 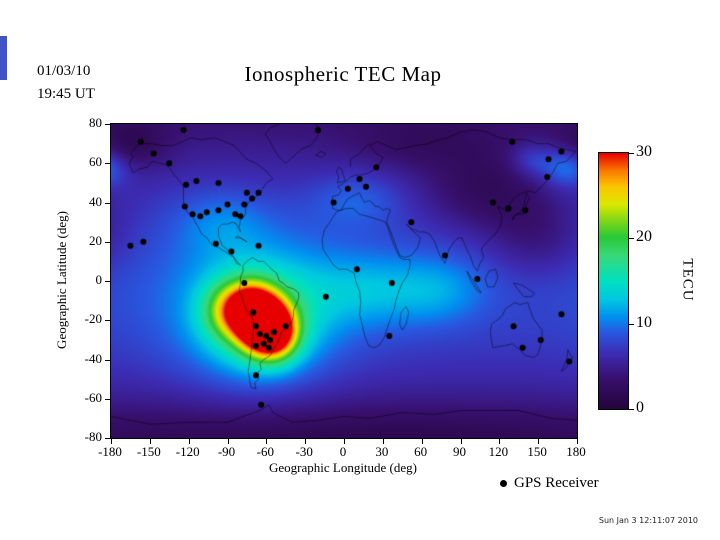 I want to click on generation-timestamp: Sun Jan 3 12:11:07 2010, so click(x=648, y=520).